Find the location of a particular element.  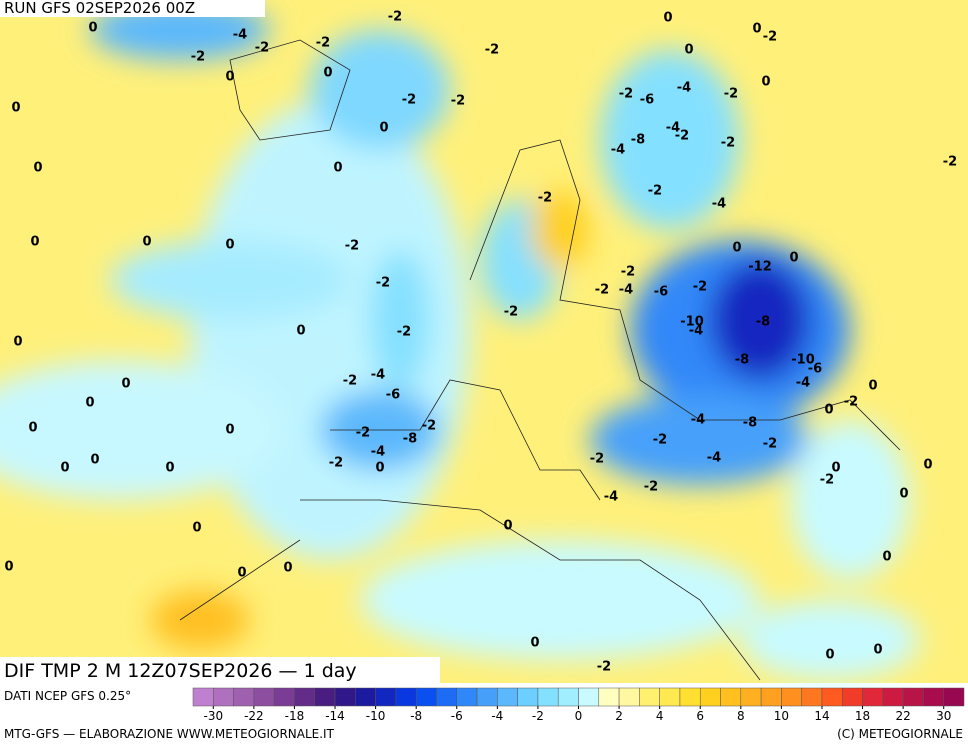

colorbar-label: 18 is located at coordinates (862, 716).